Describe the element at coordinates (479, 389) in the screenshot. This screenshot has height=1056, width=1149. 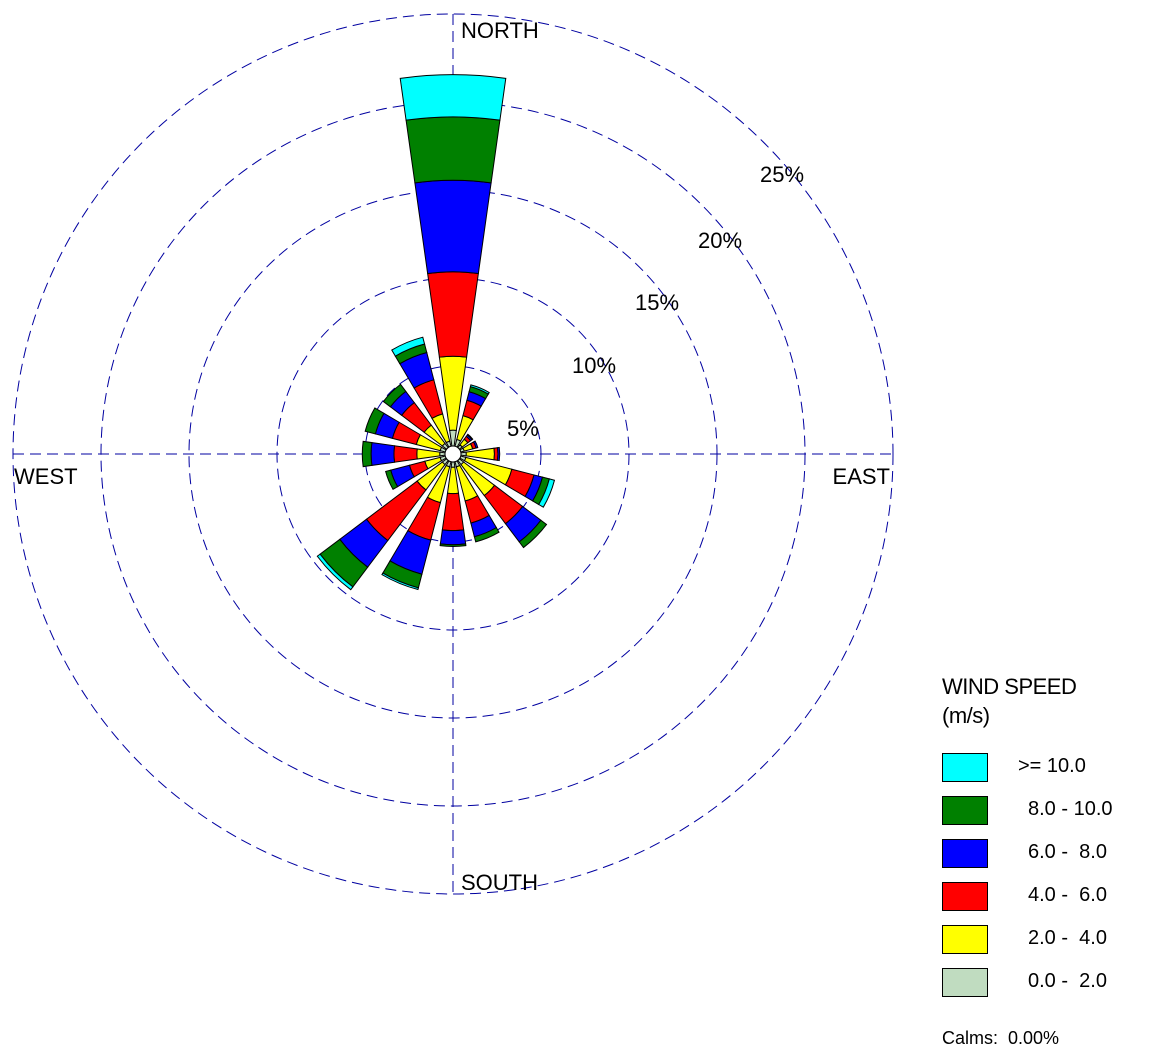
I see `petal-segment-nne-bin5` at that location.